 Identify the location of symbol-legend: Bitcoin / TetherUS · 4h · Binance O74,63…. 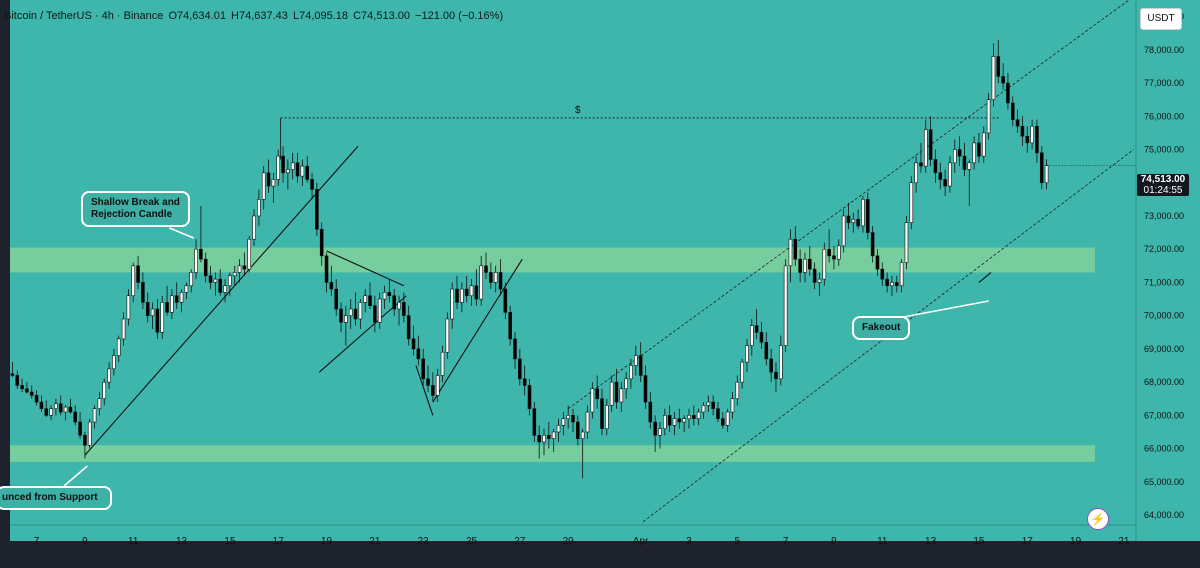
(254, 16).